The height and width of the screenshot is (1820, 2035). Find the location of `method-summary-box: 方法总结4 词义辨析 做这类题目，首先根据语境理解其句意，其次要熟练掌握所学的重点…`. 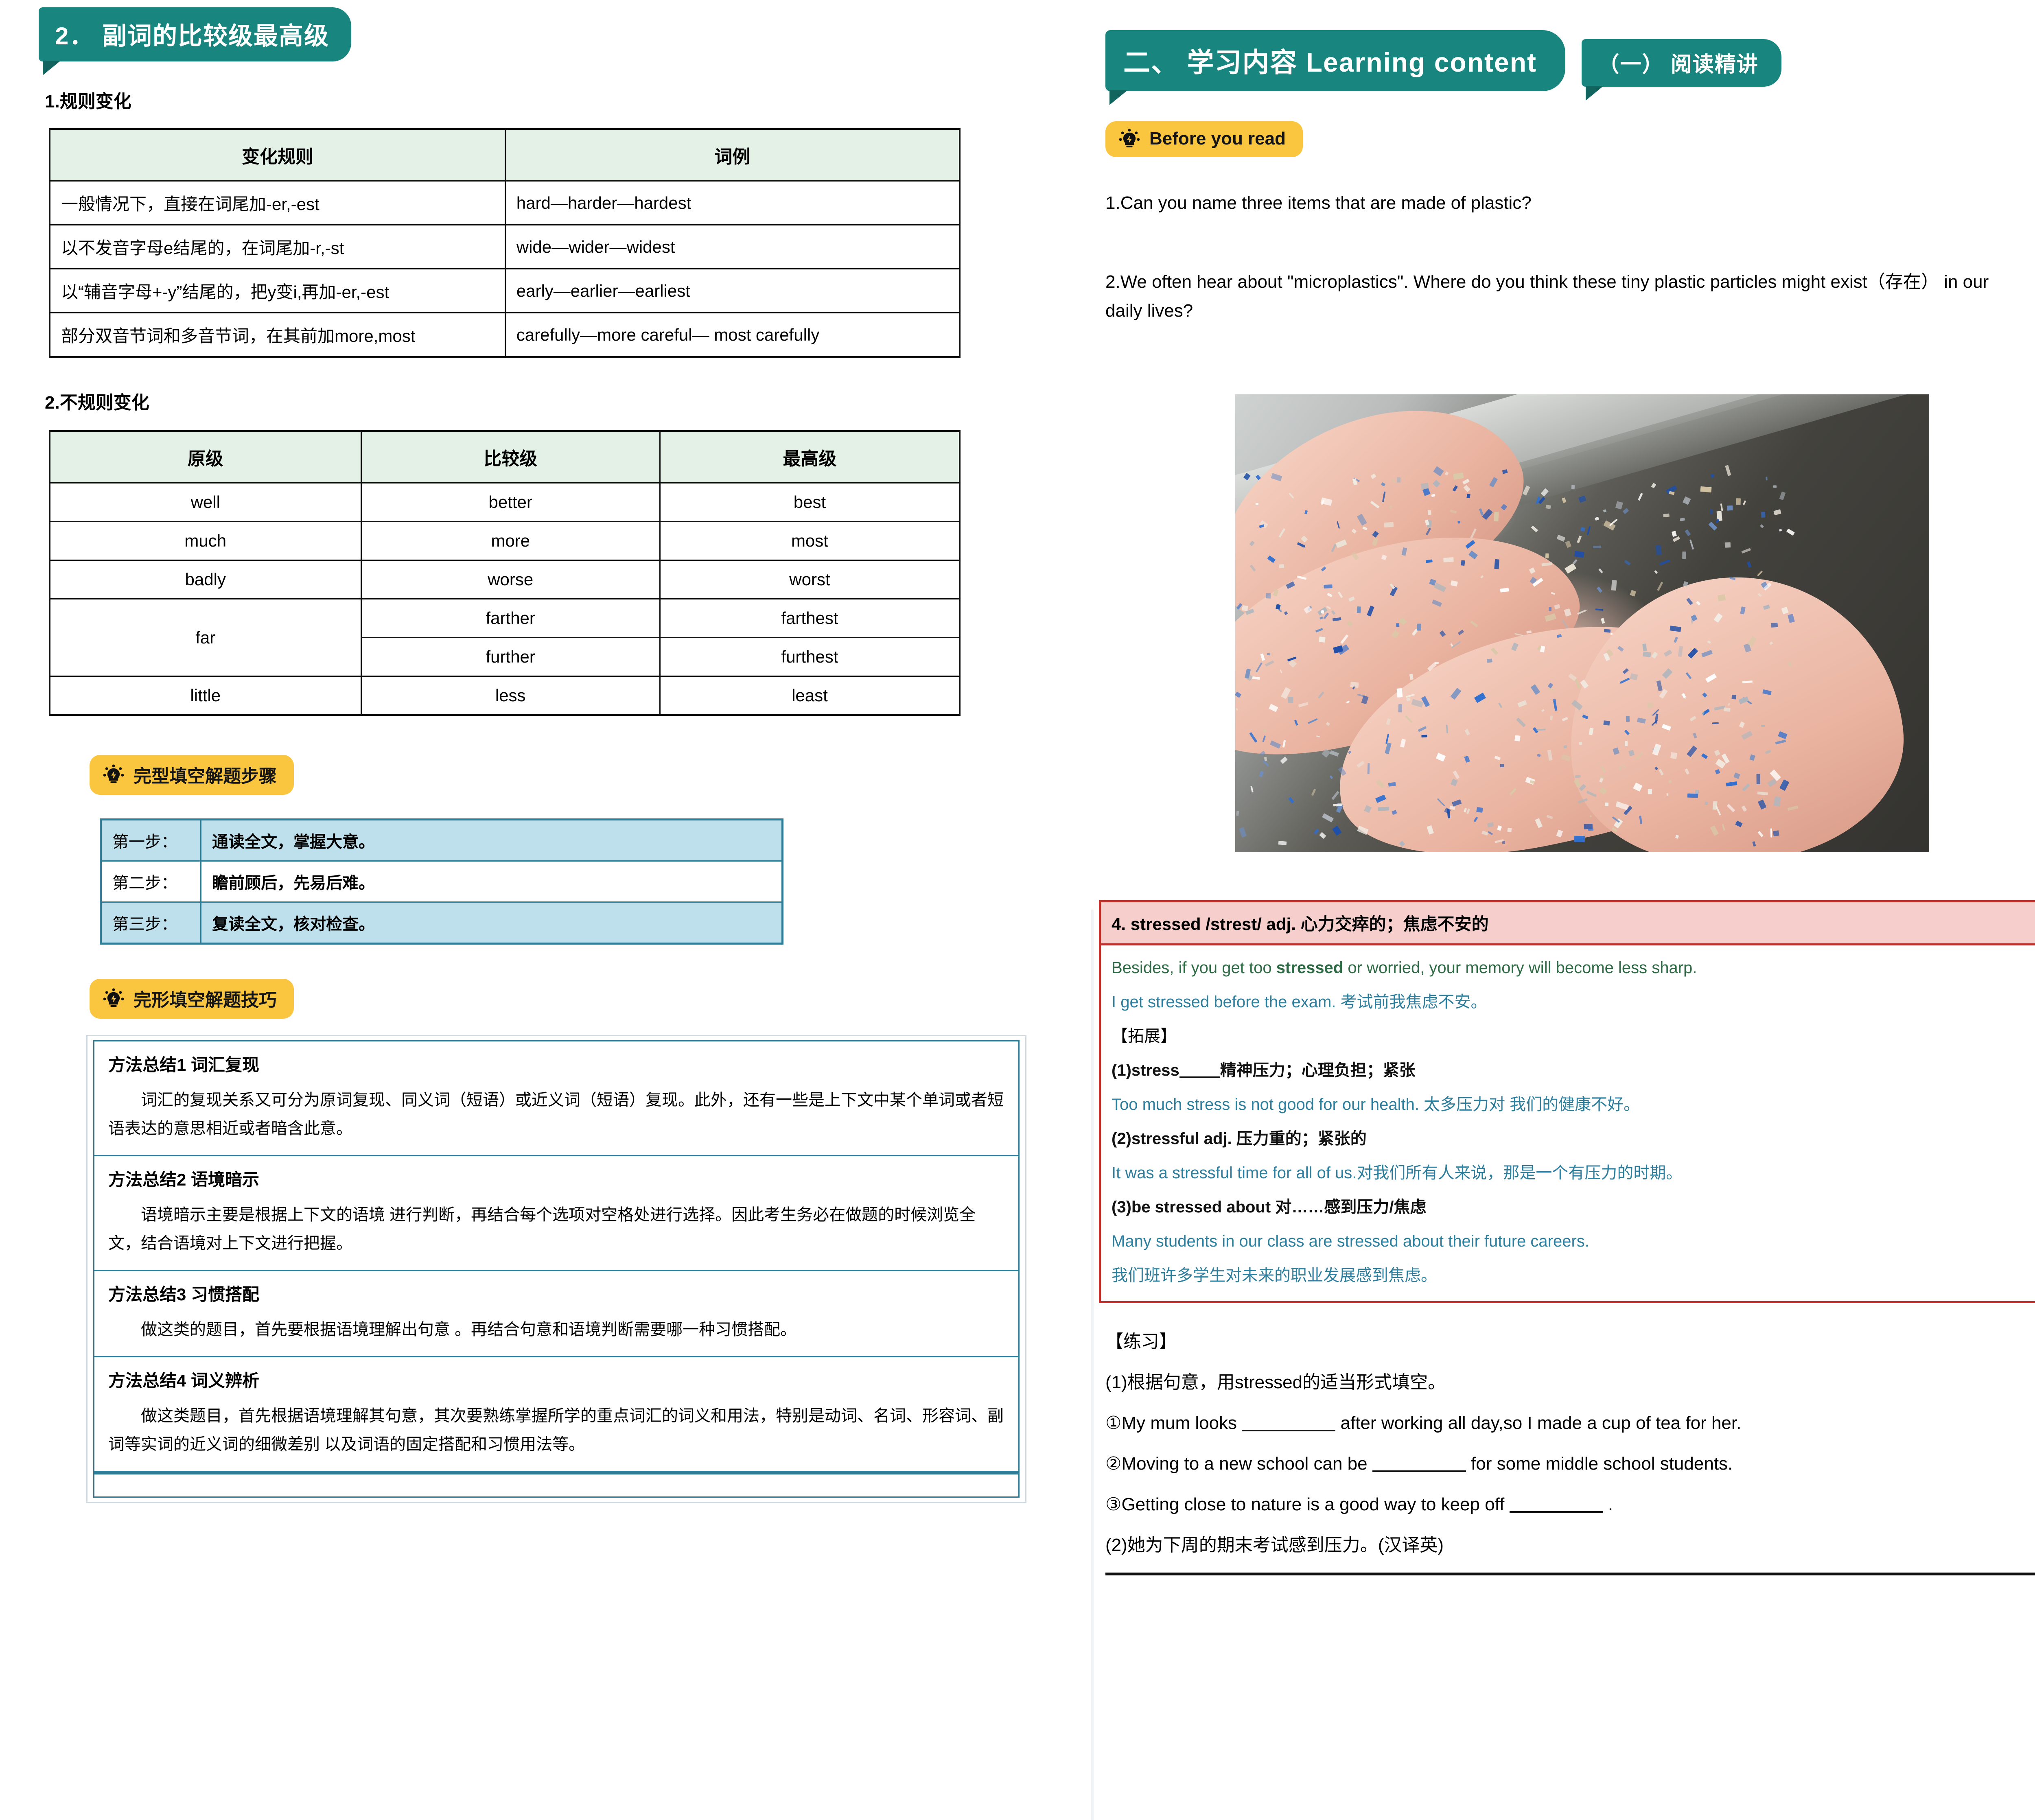

method-summary-box: 方法总结4 词义辨析 做这类题目，首先根据语境理解其句意，其次要熟练掌握所学的重点… is located at coordinates (556, 1414).